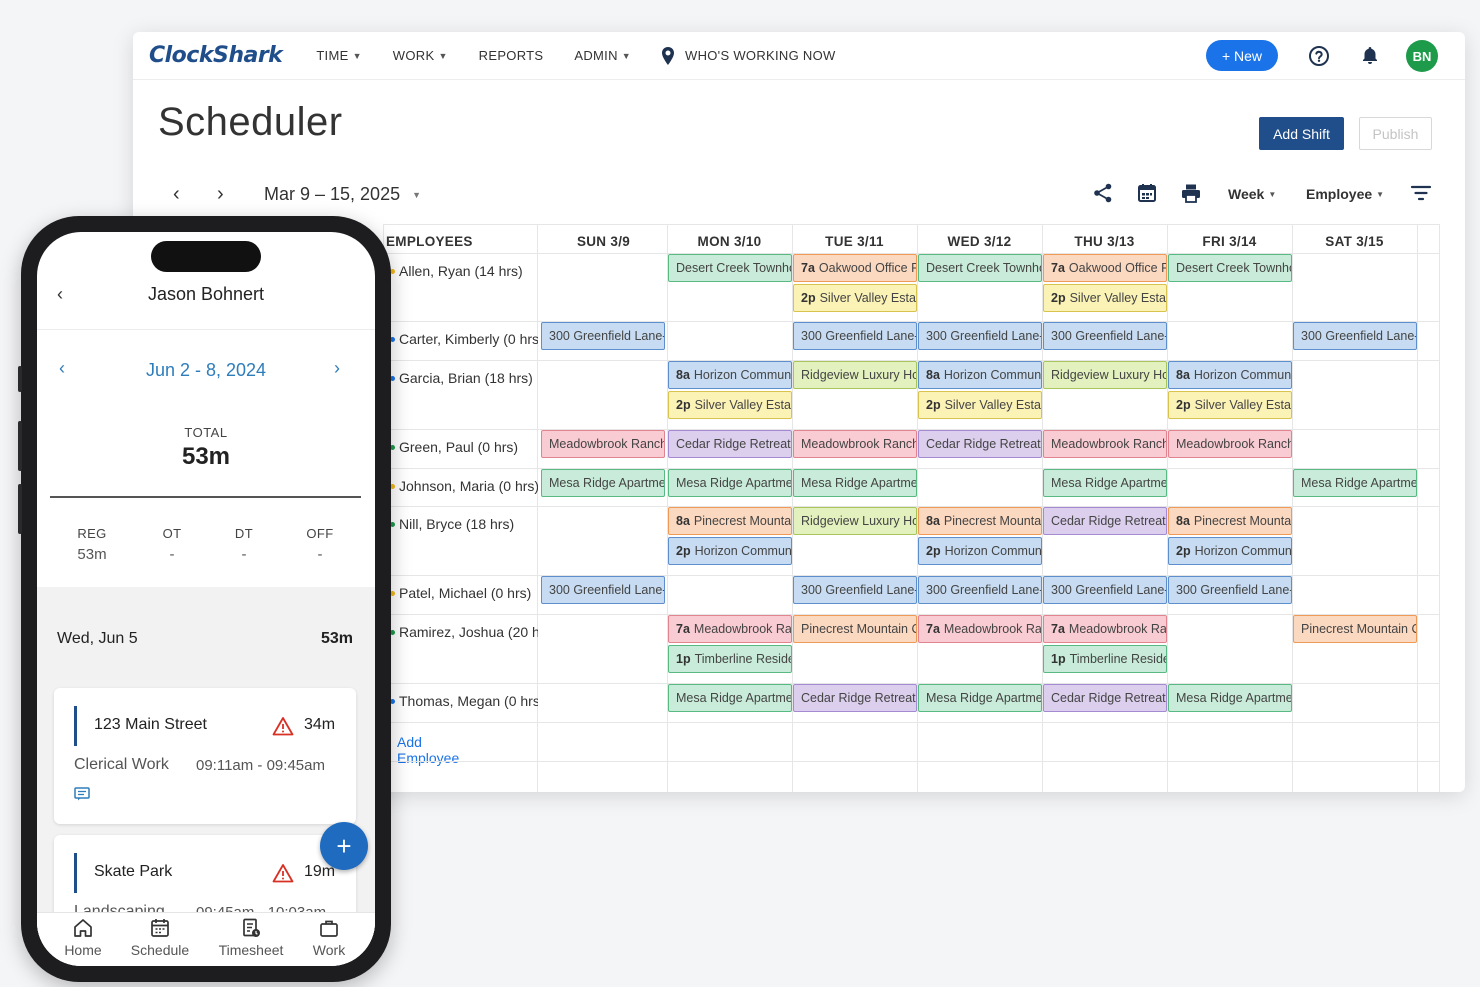 The image size is (1480, 987). Describe the element at coordinates (1395, 133) in the screenshot. I see `publish-button: Publish` at that location.